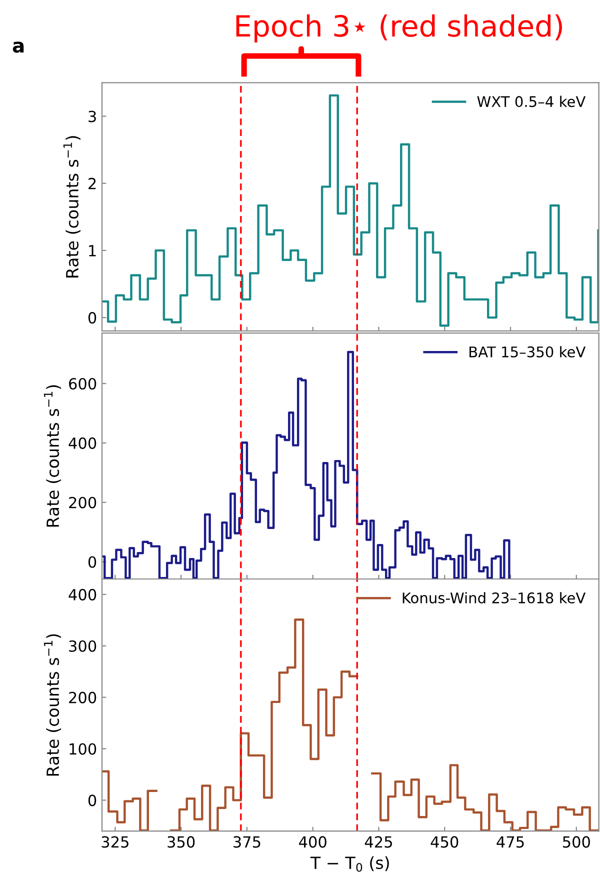 The image size is (600, 889). Describe the element at coordinates (82, 646) in the screenshot. I see `y-tick-label: 300` at that location.